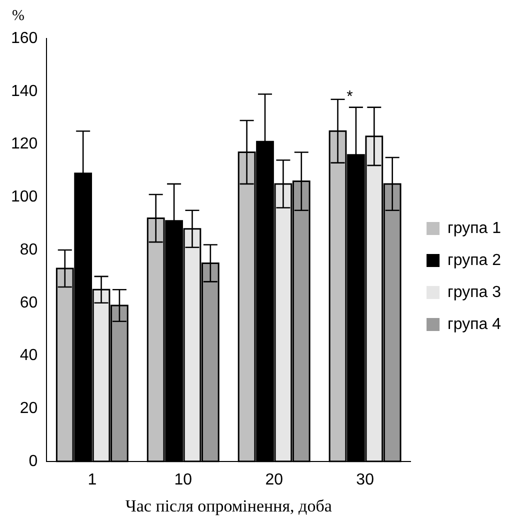 Image resolution: width=523 pixels, height=531 pixels. Describe the element at coordinates (19, 17) in the screenshot. I see `y-axis-title: %` at that location.